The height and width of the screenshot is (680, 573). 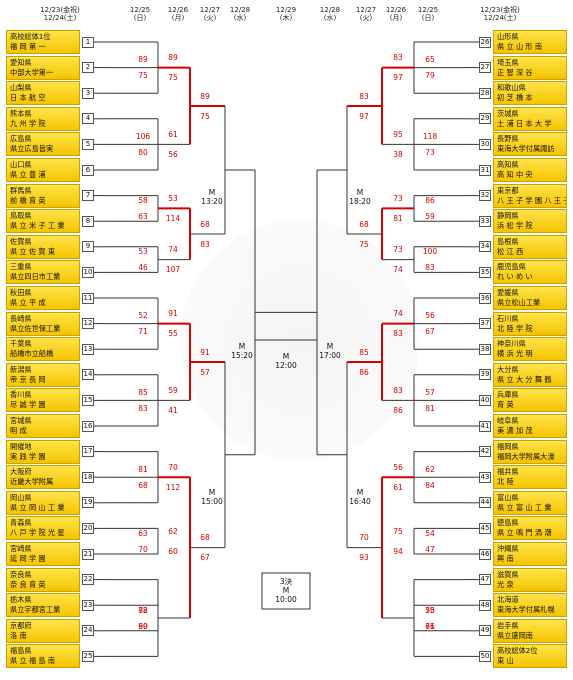 I want to click on team-name: 県 立 岡 山 工 業, so click(x=37, y=507).